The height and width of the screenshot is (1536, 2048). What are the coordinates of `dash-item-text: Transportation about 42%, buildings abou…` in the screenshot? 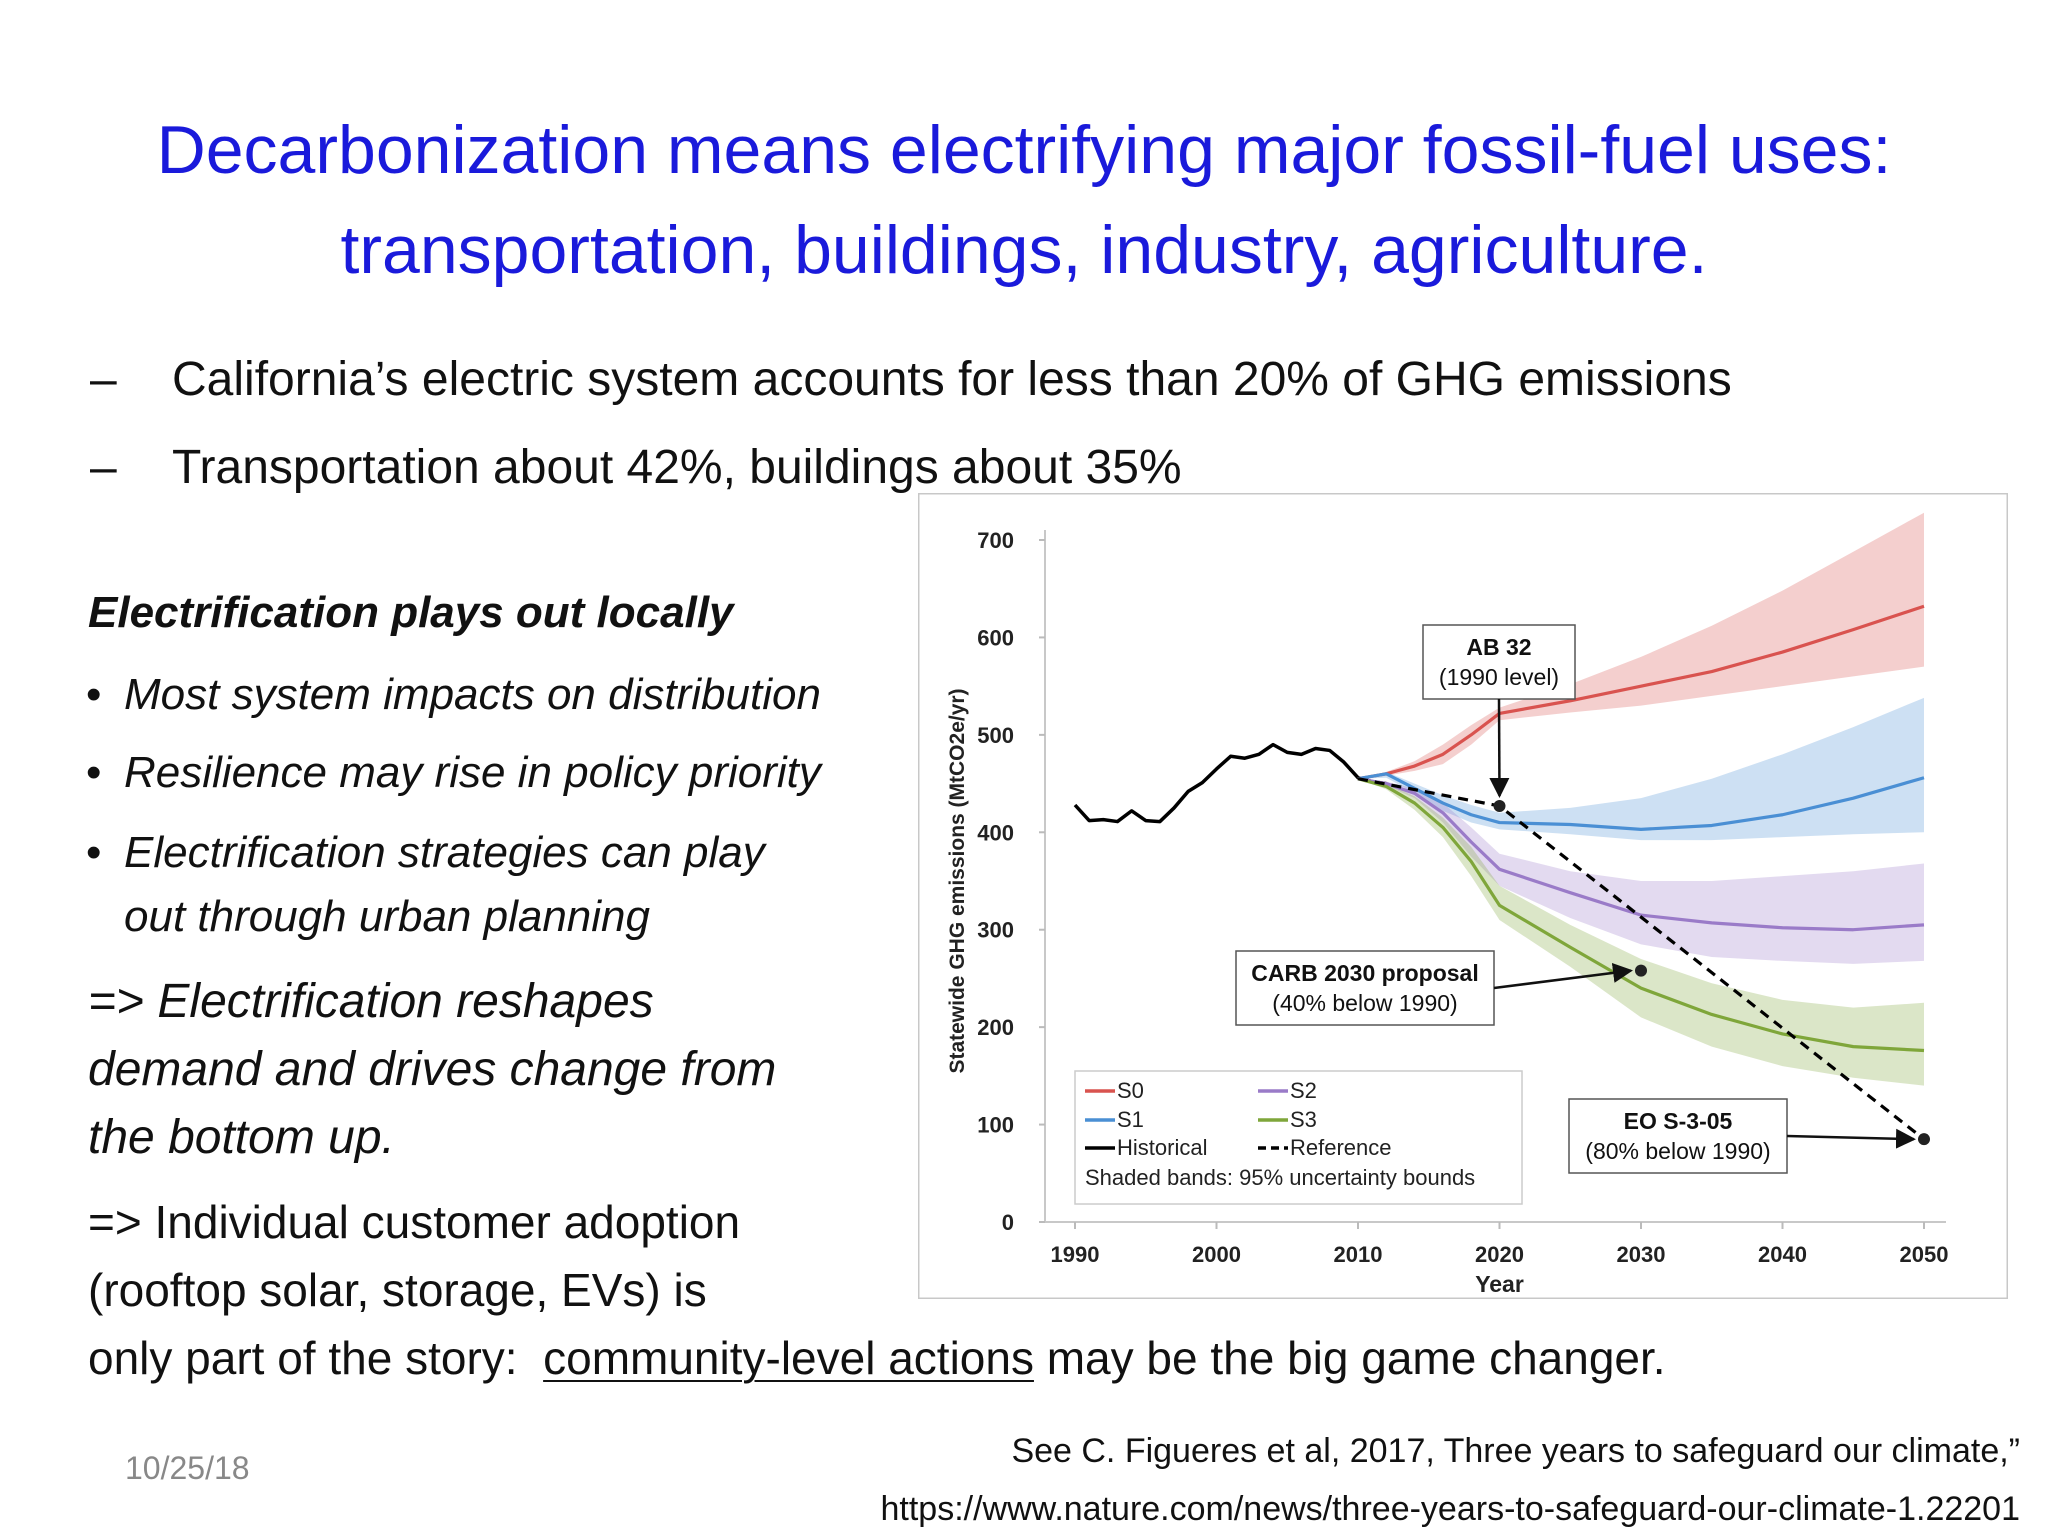 It's located at (677, 467).